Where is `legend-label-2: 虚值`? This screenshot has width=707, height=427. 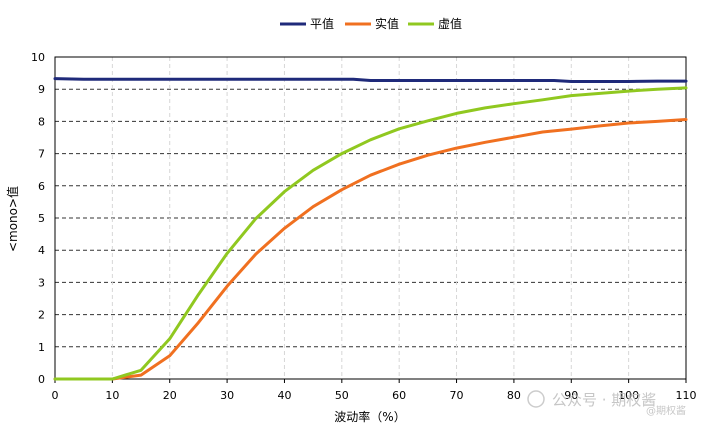 legend-label-2: 虚值 is located at coordinates (450, 23).